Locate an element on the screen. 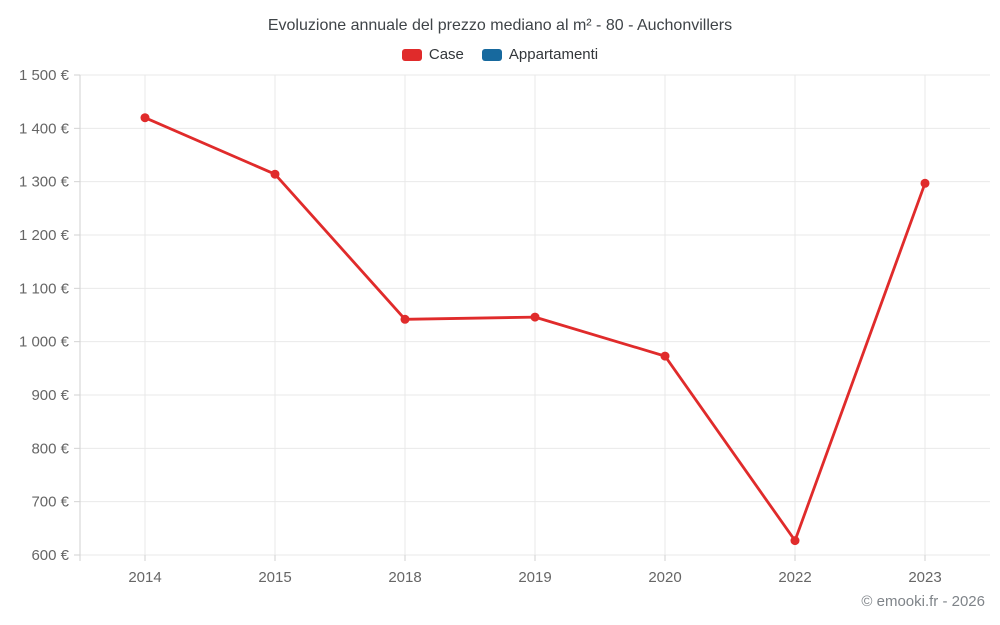 This screenshot has width=1000, height=625. x-axis-label: 2020 is located at coordinates (664, 577).